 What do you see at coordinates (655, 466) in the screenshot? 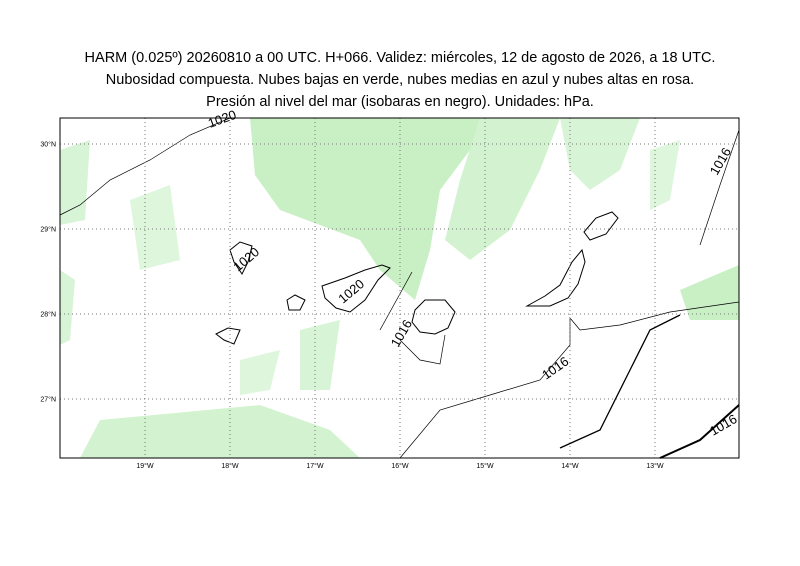
I see `lon-label: 13°W` at bounding box center [655, 466].